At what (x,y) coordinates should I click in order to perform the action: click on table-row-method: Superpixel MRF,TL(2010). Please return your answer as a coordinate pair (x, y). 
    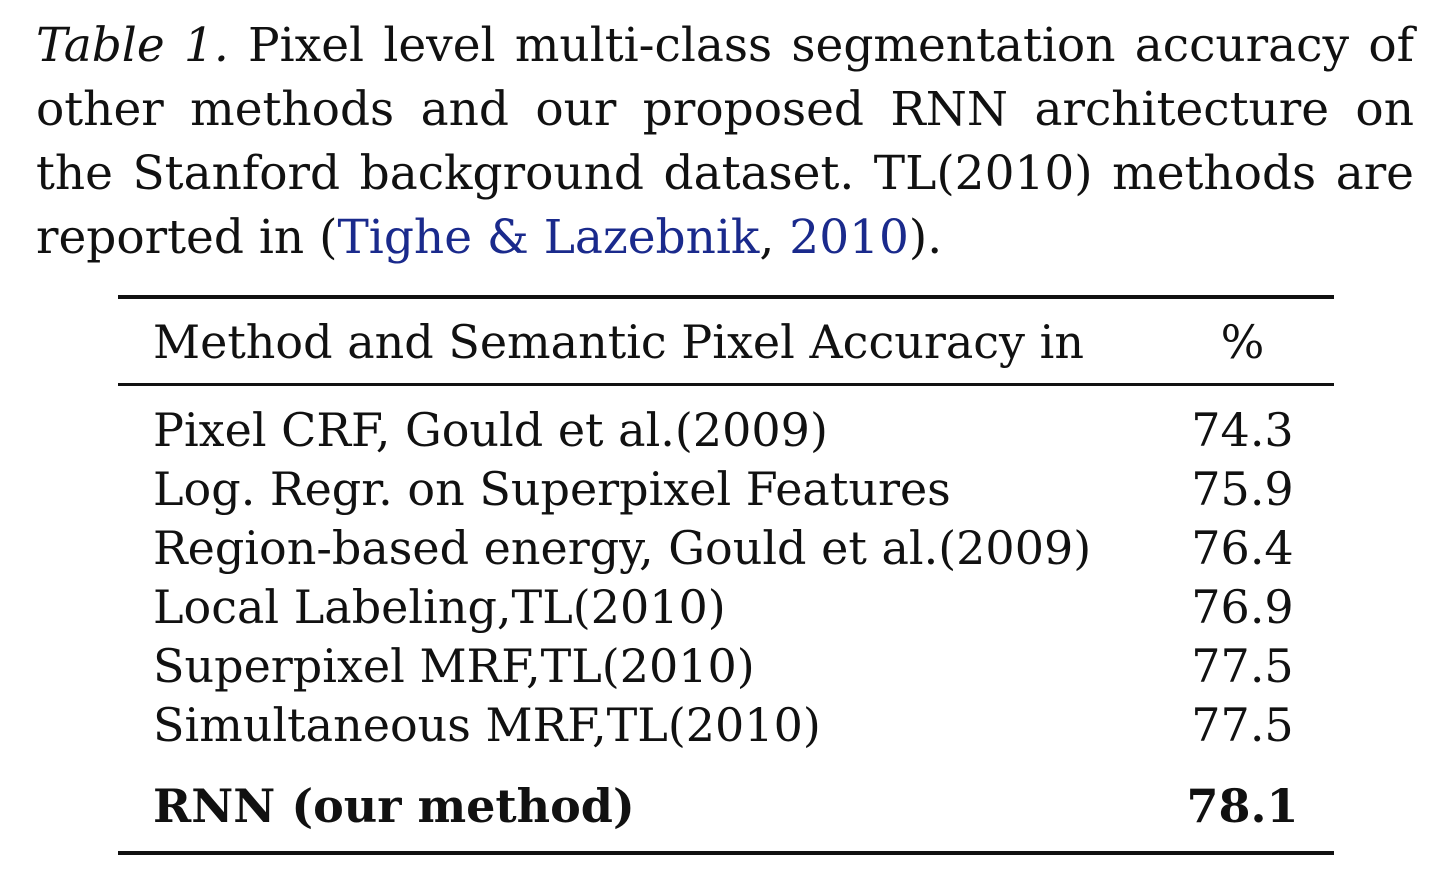
    Looking at the image, I should click on (454, 666).